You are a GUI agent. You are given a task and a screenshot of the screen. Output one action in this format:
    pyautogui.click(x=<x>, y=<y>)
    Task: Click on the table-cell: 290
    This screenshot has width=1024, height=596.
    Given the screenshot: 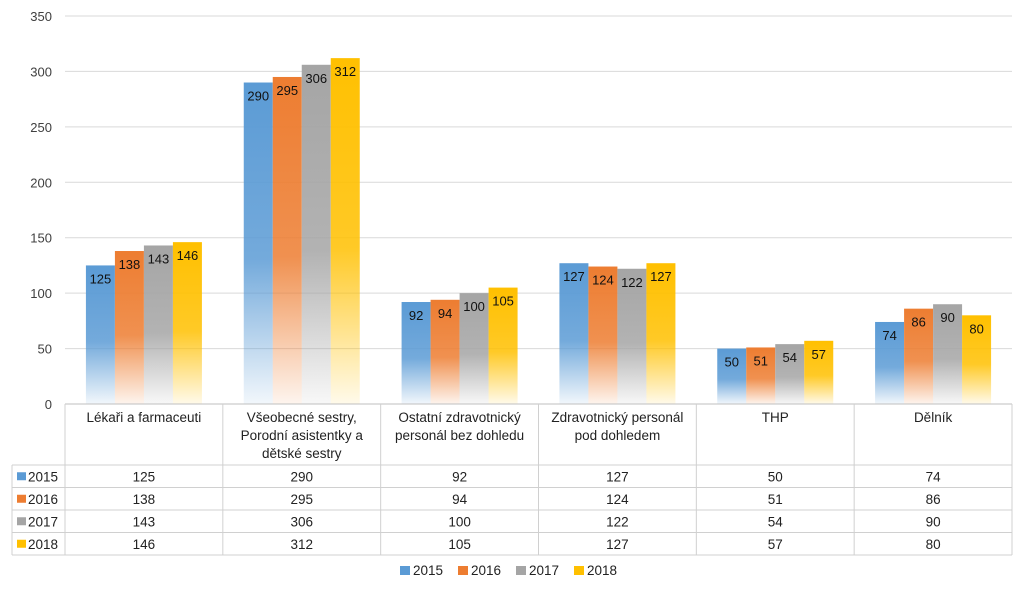 What is the action you would take?
    pyautogui.click(x=301, y=476)
    